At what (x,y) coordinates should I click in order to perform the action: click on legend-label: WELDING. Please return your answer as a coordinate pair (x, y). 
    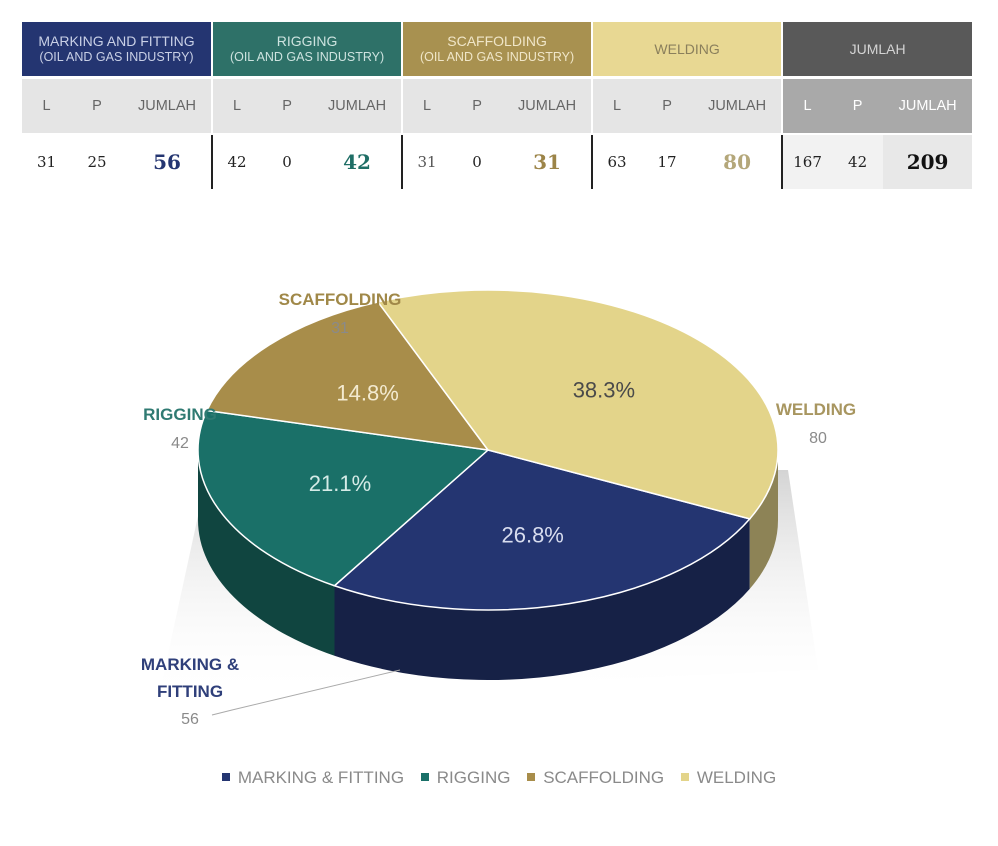
    Looking at the image, I should click on (736, 777).